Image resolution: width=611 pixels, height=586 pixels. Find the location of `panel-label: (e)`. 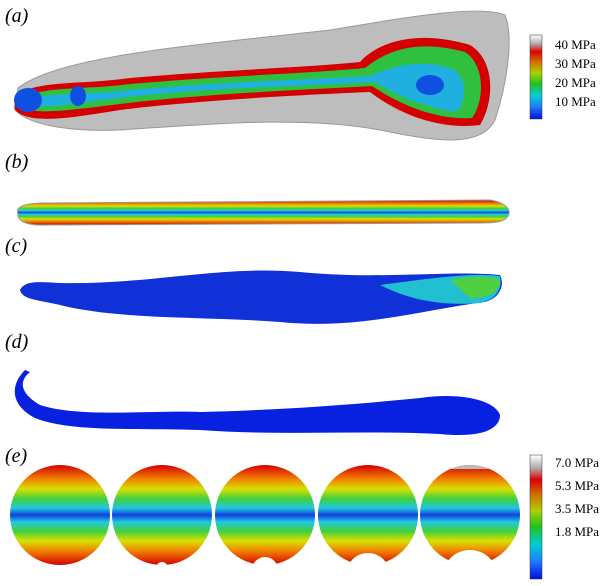

panel-label: (e) is located at coordinates (16, 456).